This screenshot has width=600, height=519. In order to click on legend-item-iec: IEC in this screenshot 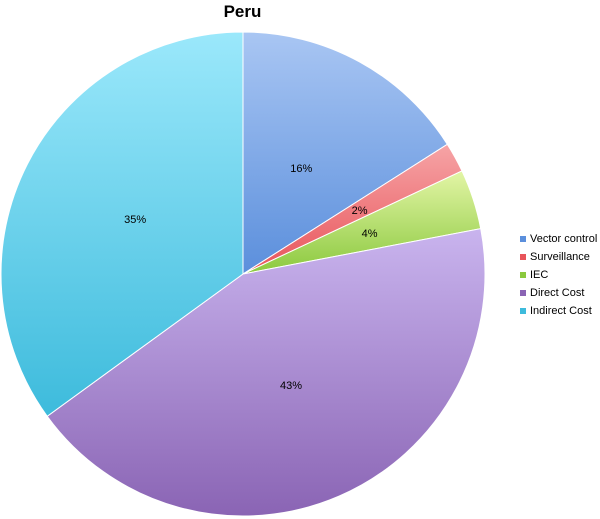, I will do `click(558, 275)`.